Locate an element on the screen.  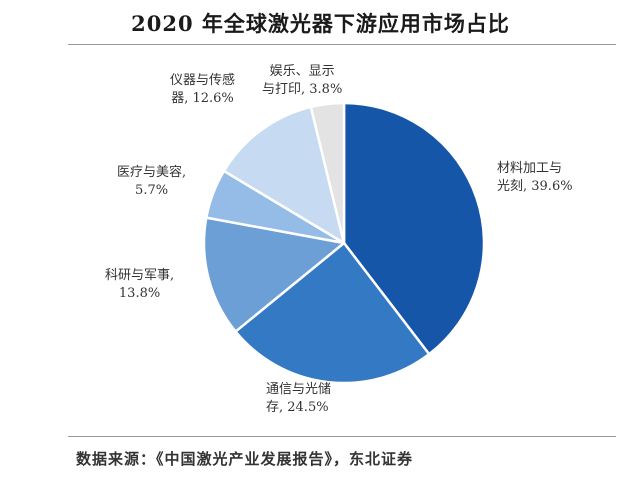
pie-slice-entertainment-display is located at coordinates (327, 173).